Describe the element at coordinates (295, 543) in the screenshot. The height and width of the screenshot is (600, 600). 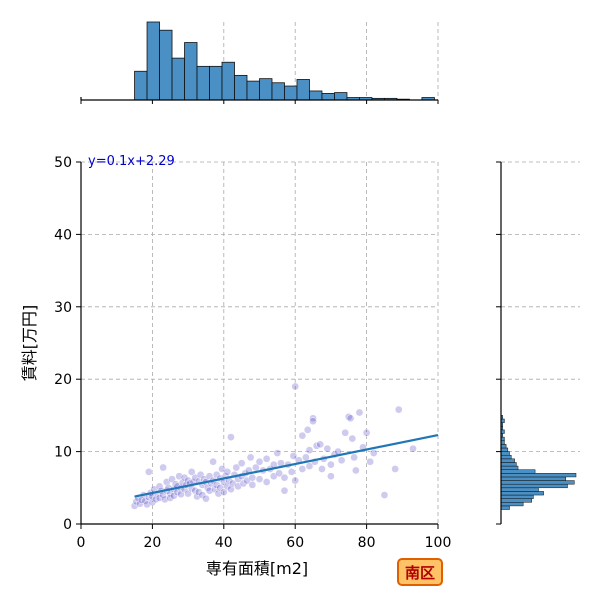
I see `x-tick-label: 60` at that location.